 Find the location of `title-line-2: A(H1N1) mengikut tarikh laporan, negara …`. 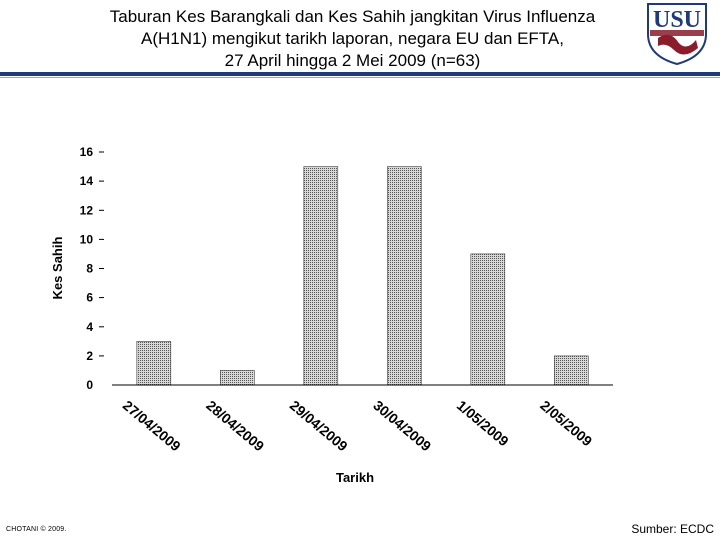

title-line-2: A(H1N1) mengikut tarikh laporan, negara … is located at coordinates (352, 38).